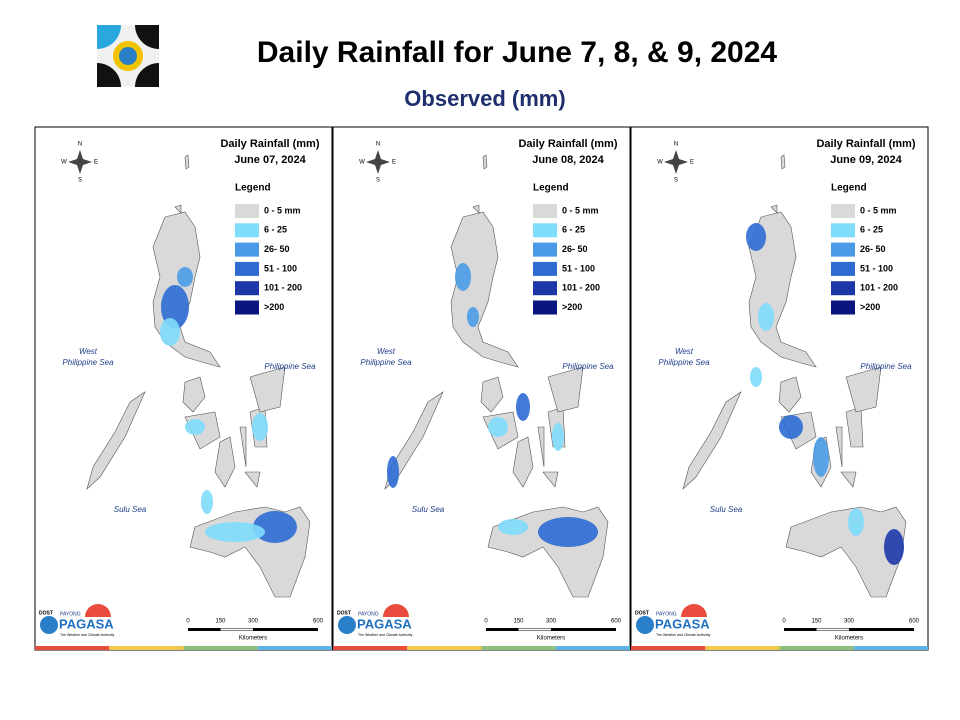  Describe the element at coordinates (64, 163) in the screenshot. I see `compass-letter: W` at that location.